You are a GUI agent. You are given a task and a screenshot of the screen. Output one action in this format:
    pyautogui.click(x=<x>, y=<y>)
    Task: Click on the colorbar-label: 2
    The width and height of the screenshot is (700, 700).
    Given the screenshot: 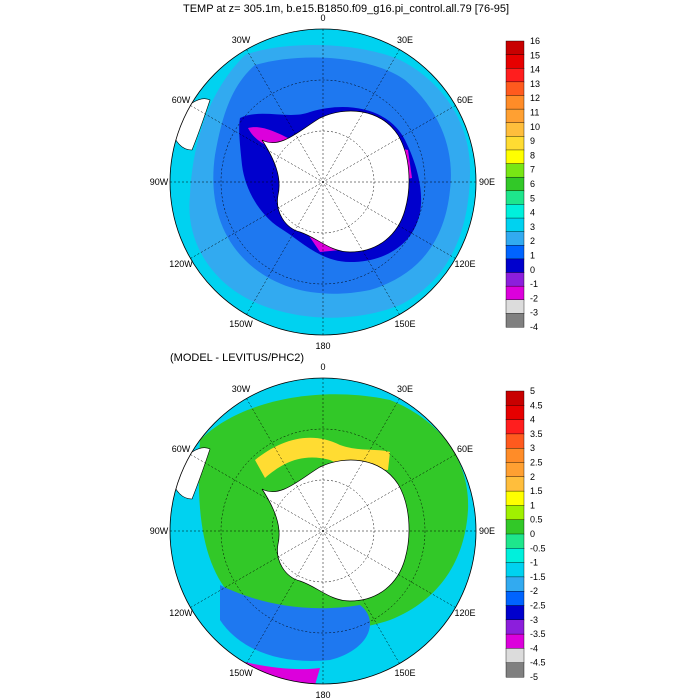 What is the action you would take?
    pyautogui.click(x=532, y=477)
    